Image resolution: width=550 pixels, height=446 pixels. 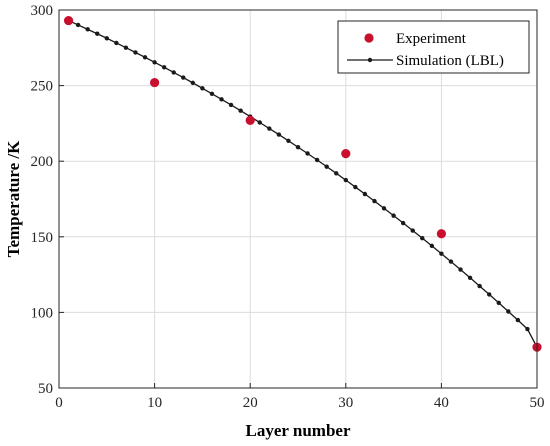 I want to click on x-tick-label: 40, so click(x=441, y=403).